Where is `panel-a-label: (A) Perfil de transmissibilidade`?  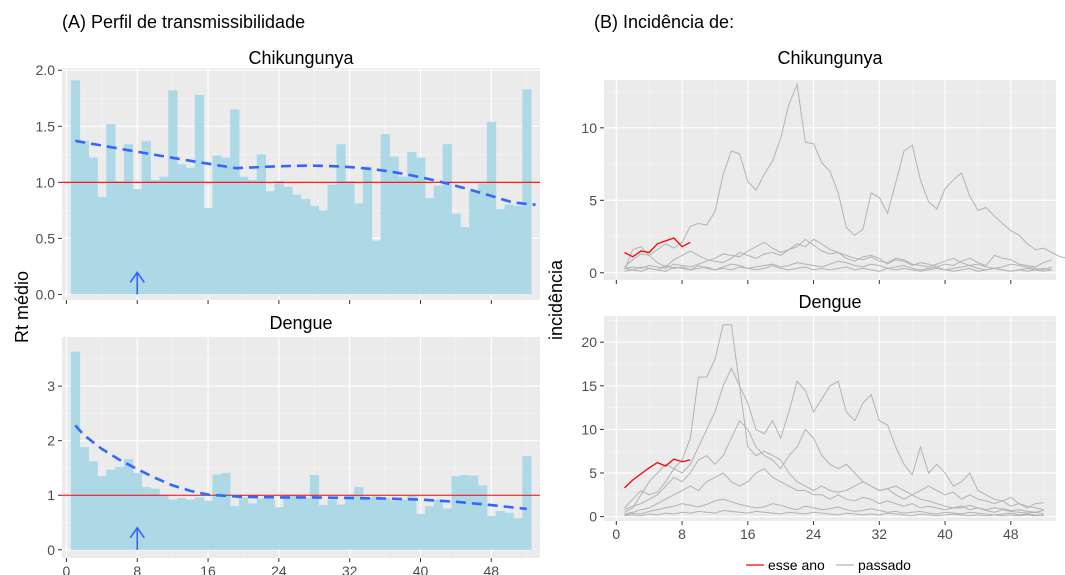 panel-a-label: (A) Perfil de transmissibilidade is located at coordinates (183, 22).